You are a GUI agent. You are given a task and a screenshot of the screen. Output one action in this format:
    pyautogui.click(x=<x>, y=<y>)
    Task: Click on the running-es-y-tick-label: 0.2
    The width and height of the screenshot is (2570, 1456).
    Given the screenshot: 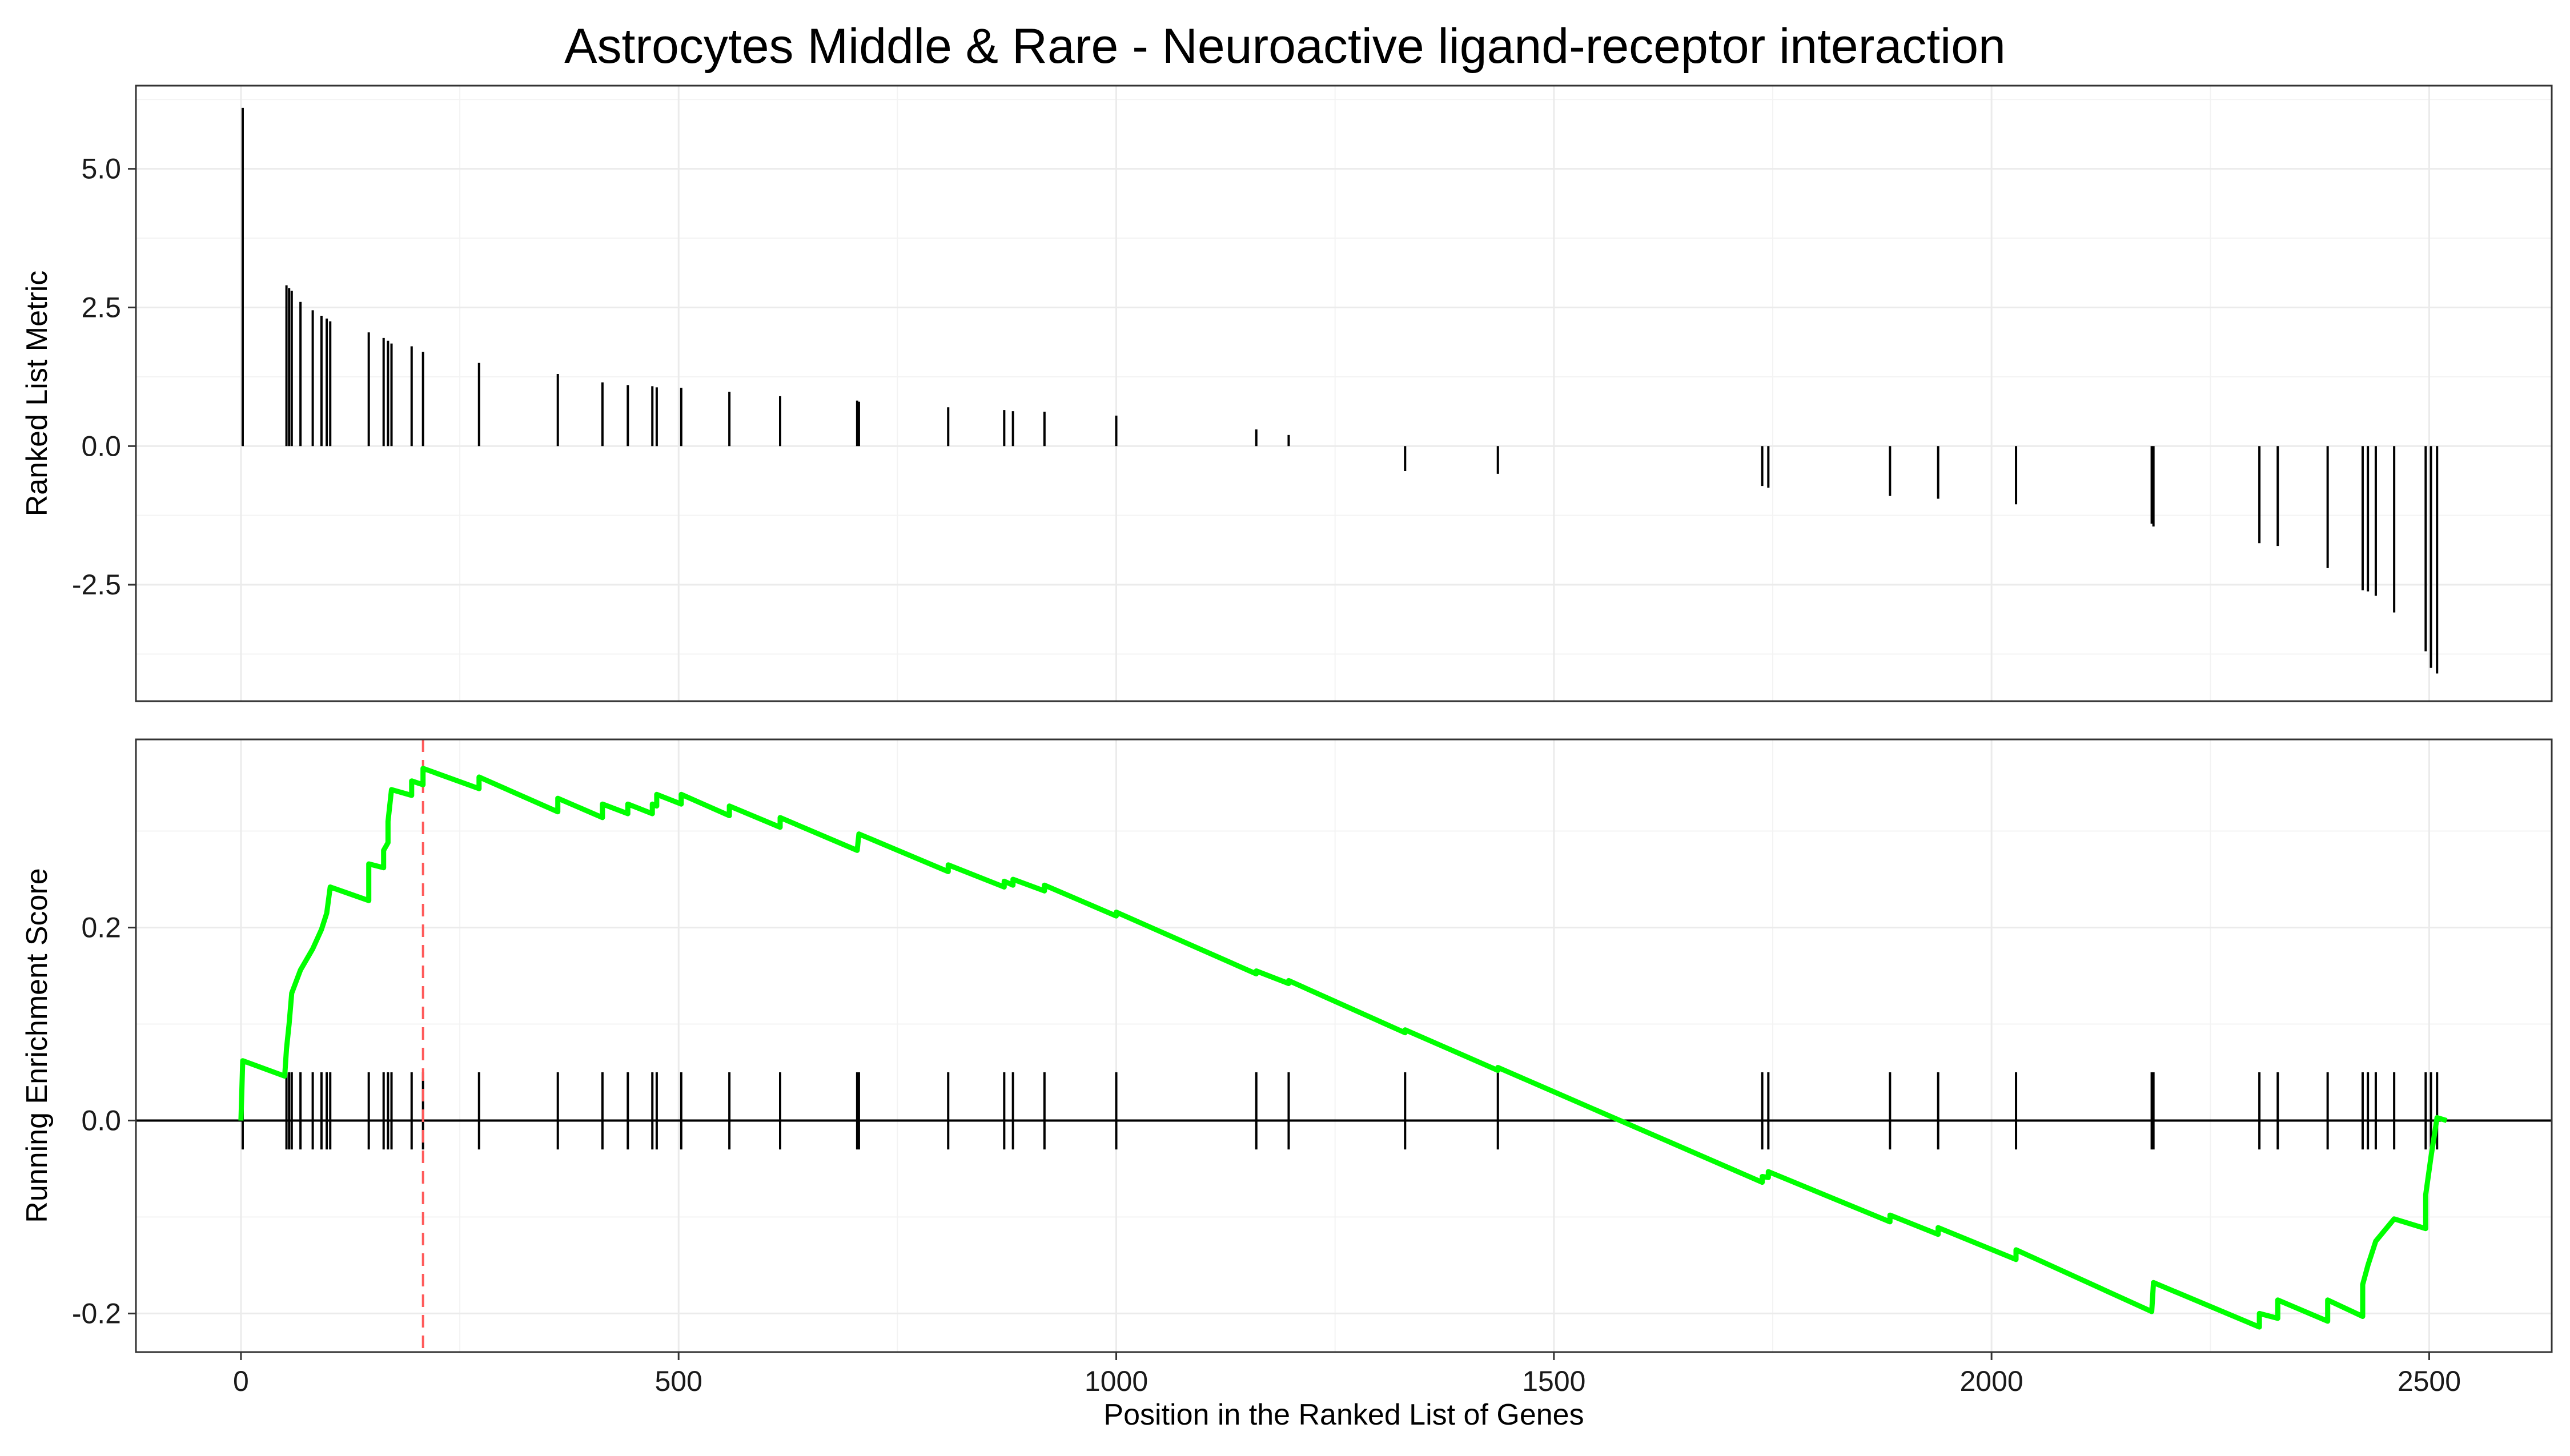 What is the action you would take?
    pyautogui.click(x=101, y=928)
    